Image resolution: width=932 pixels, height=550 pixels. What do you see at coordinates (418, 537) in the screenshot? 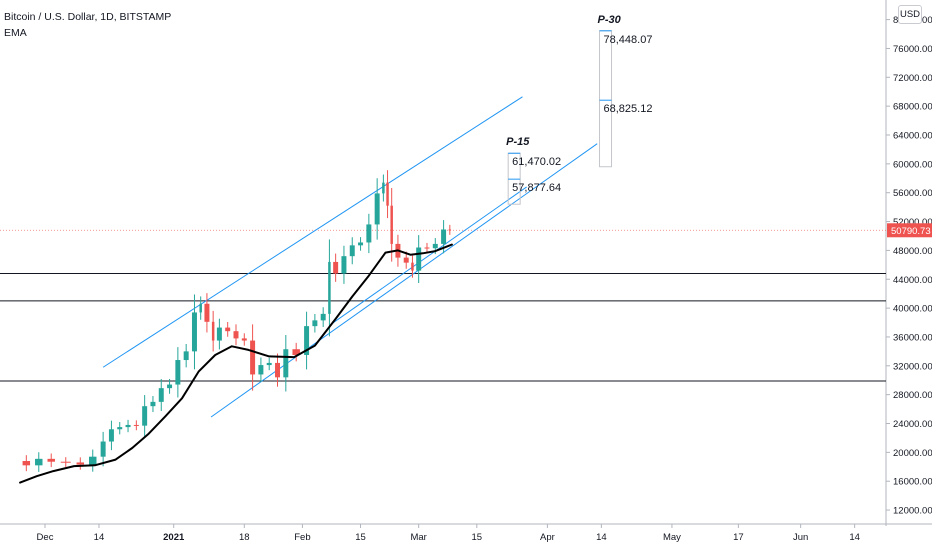
I see `time-axis-label: Mar` at bounding box center [418, 537].